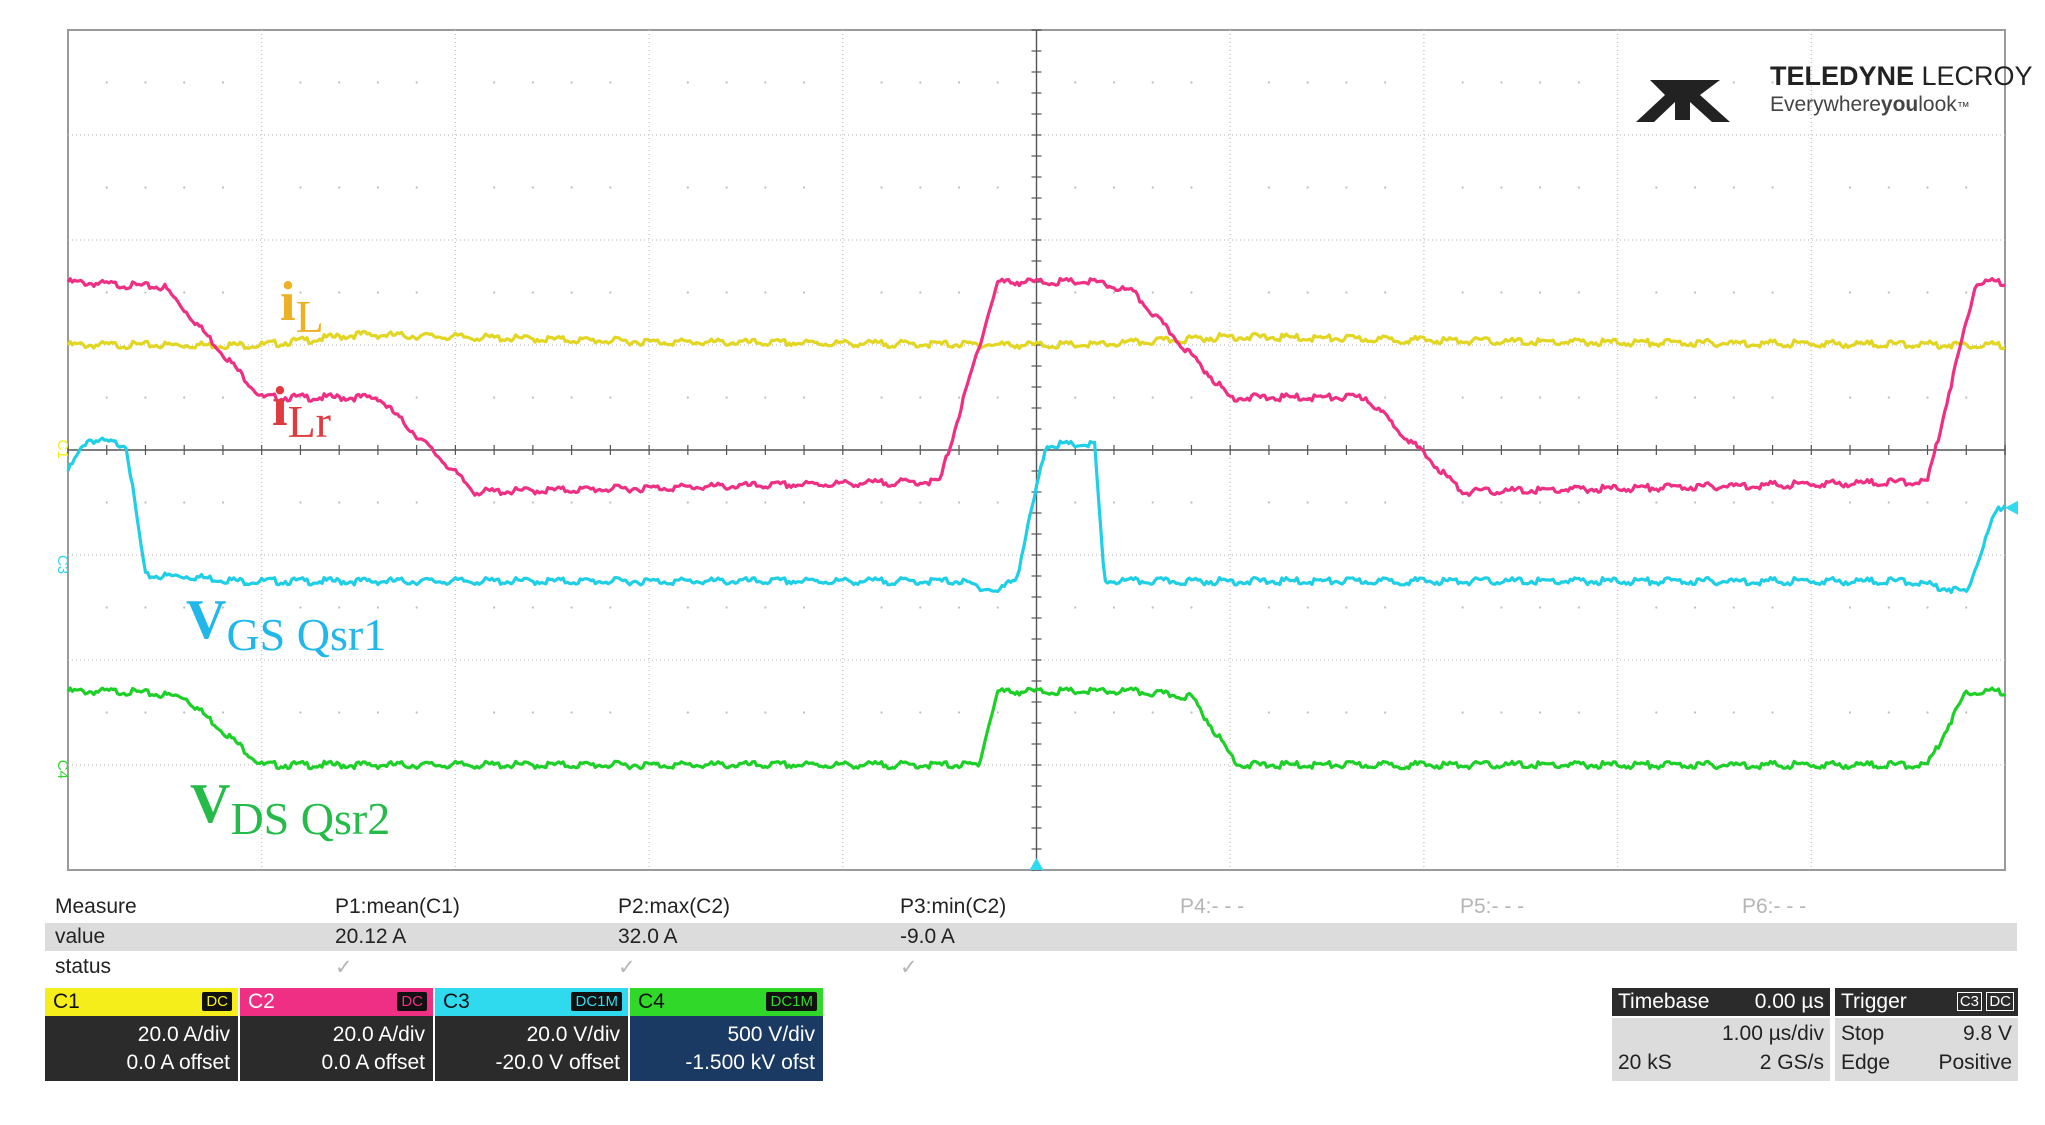  Describe the element at coordinates (1774, 906) in the screenshot. I see `measure-p6-name: P6:- - -` at that location.